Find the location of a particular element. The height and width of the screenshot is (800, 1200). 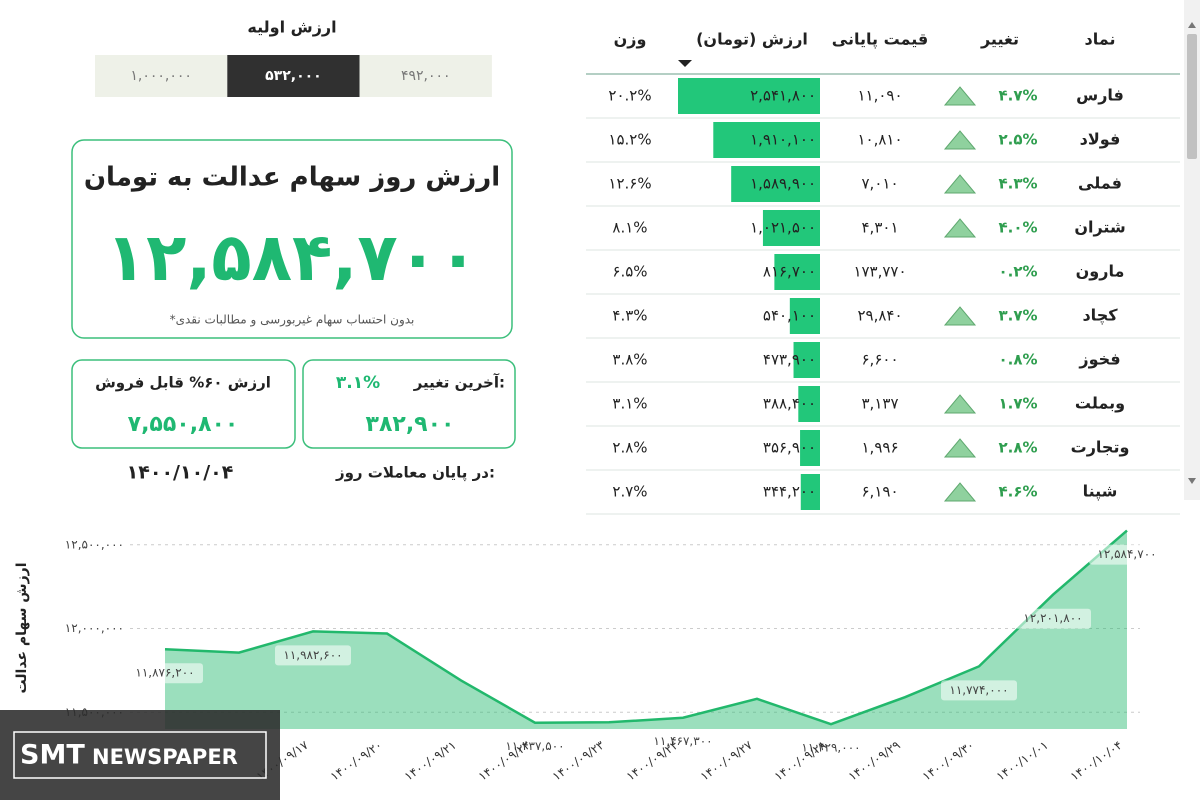

symbol: وبملت is located at coordinates (1100, 403).